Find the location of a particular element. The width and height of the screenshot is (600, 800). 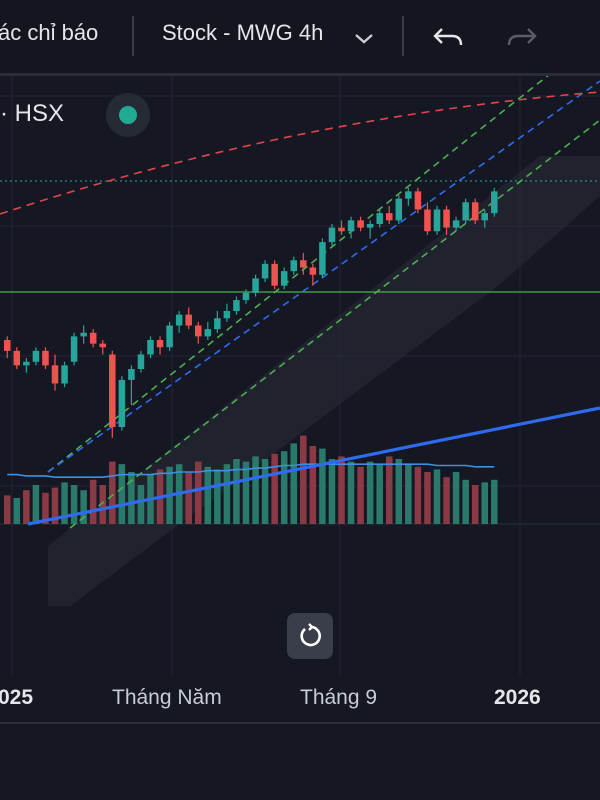

time-axis: 025 Tháng Năm Tháng 9 2026 is located at coordinates (300, 697).